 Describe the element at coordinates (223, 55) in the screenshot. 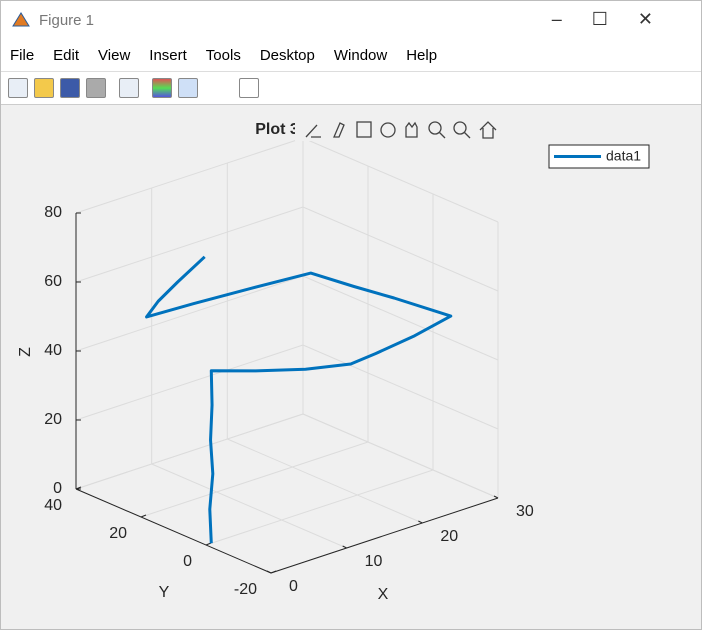

I see `menu-item: Tools` at that location.